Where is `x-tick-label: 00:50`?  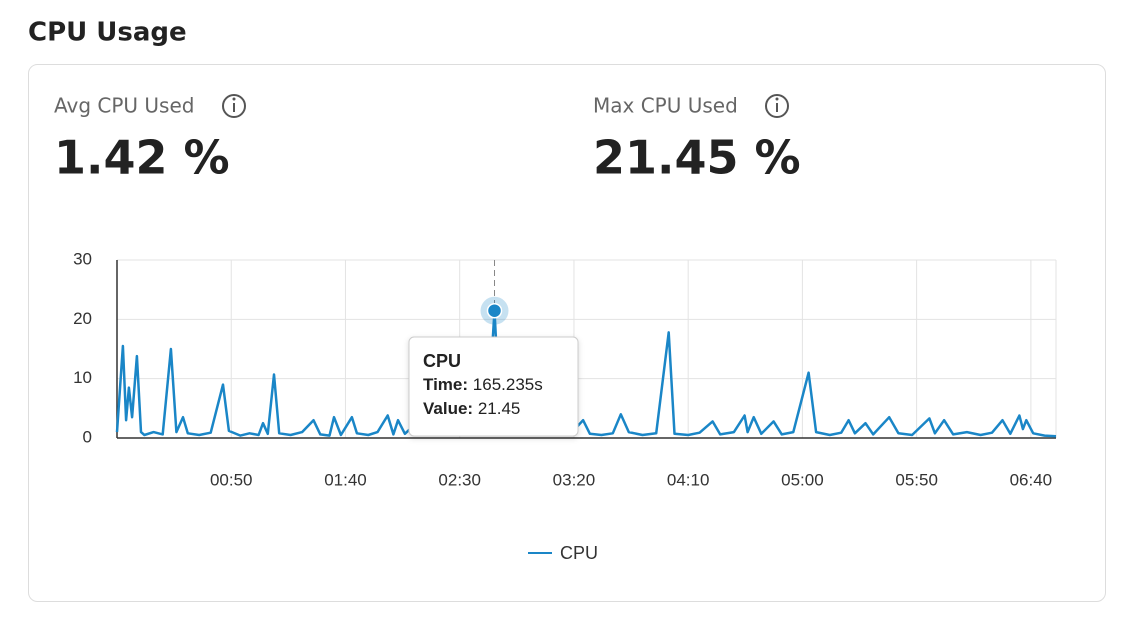 x-tick-label: 00:50 is located at coordinates (231, 479).